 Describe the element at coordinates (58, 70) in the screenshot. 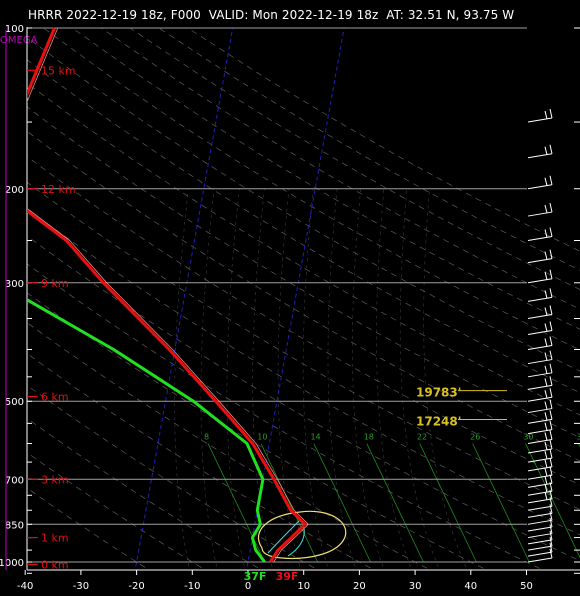

I see `km-label: 15 km` at that location.